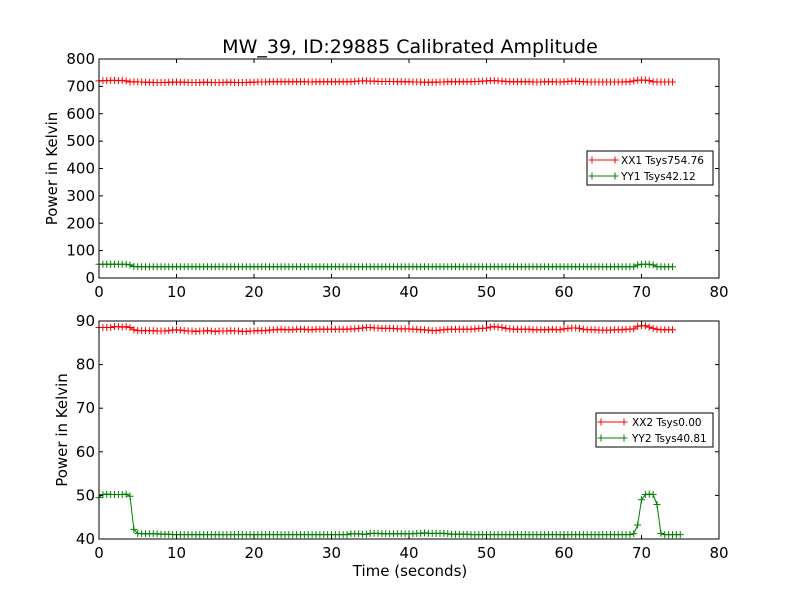 The height and width of the screenshot is (600, 800). Describe the element at coordinates (85, 365) in the screenshot. I see `y-tick-label: 80` at that location.